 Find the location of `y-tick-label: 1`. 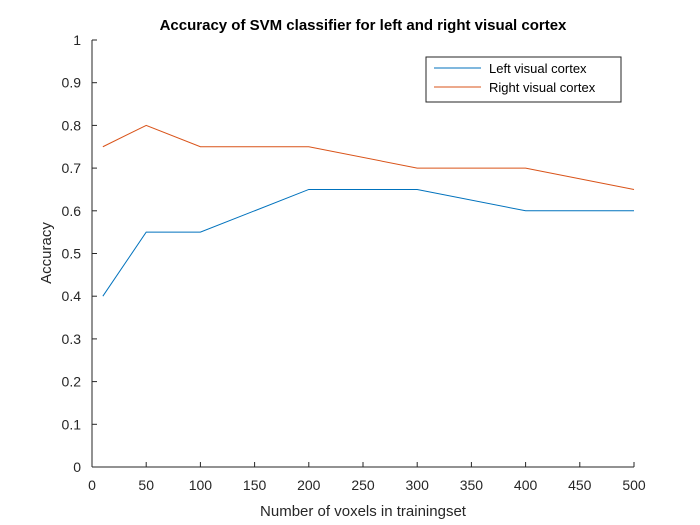

y-tick-label: 1 is located at coordinates (77, 40).